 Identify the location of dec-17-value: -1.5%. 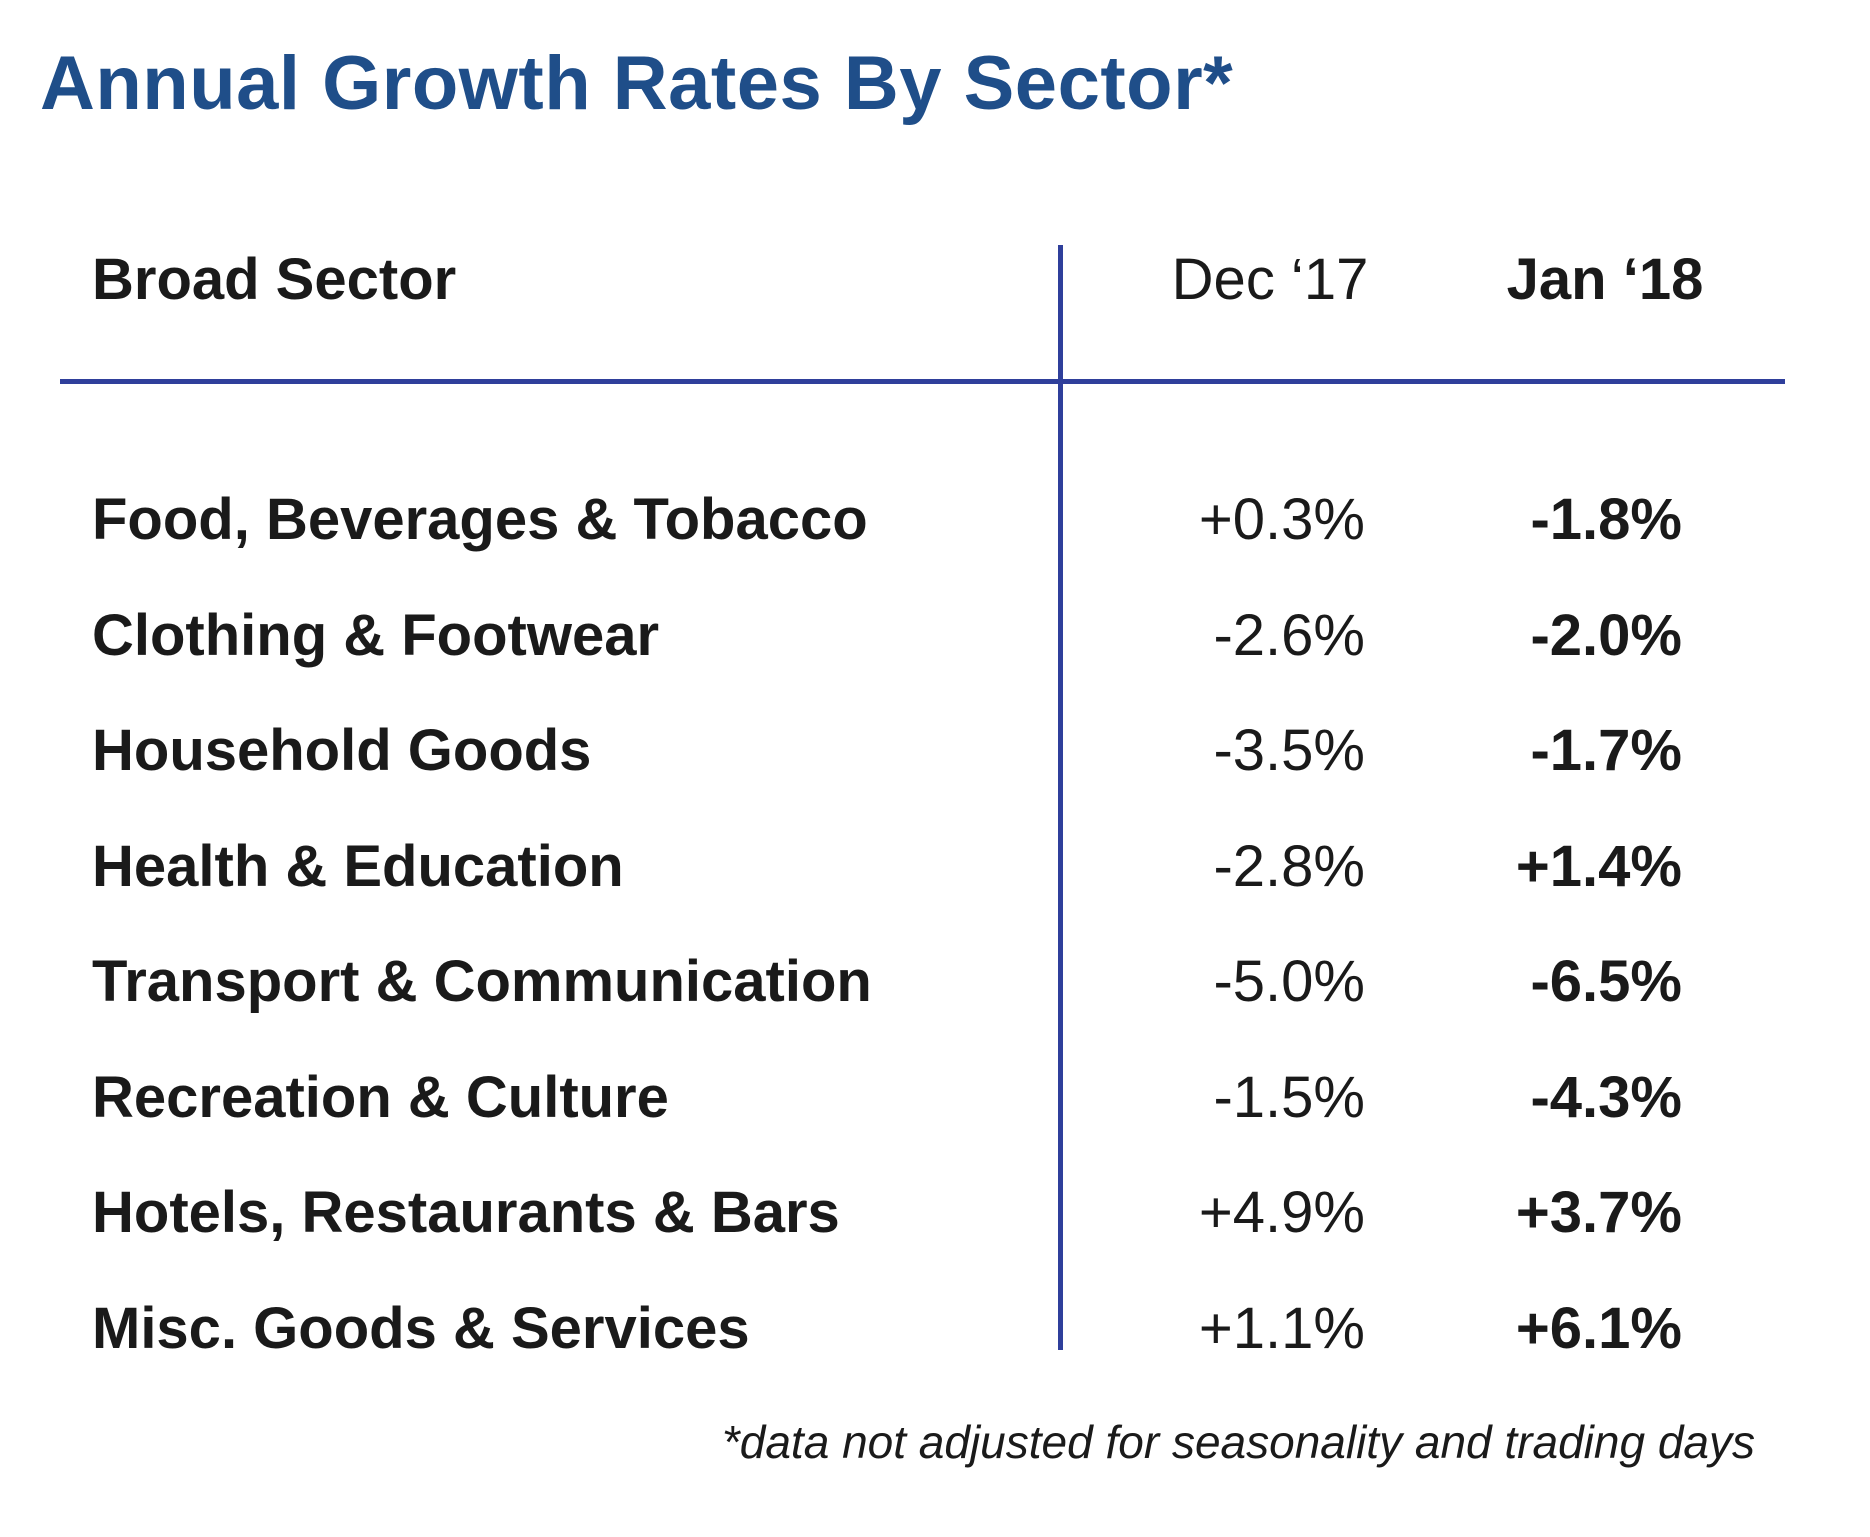
(1289, 1097).